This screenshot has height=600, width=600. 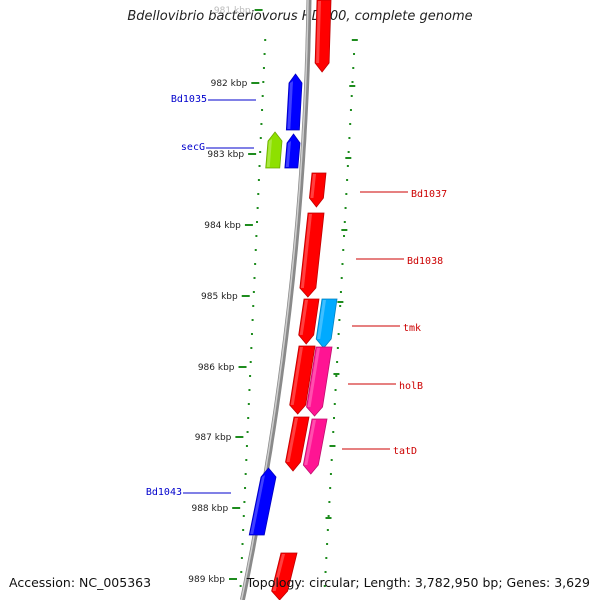 I want to click on gene-bd1038, so click(x=312, y=255).